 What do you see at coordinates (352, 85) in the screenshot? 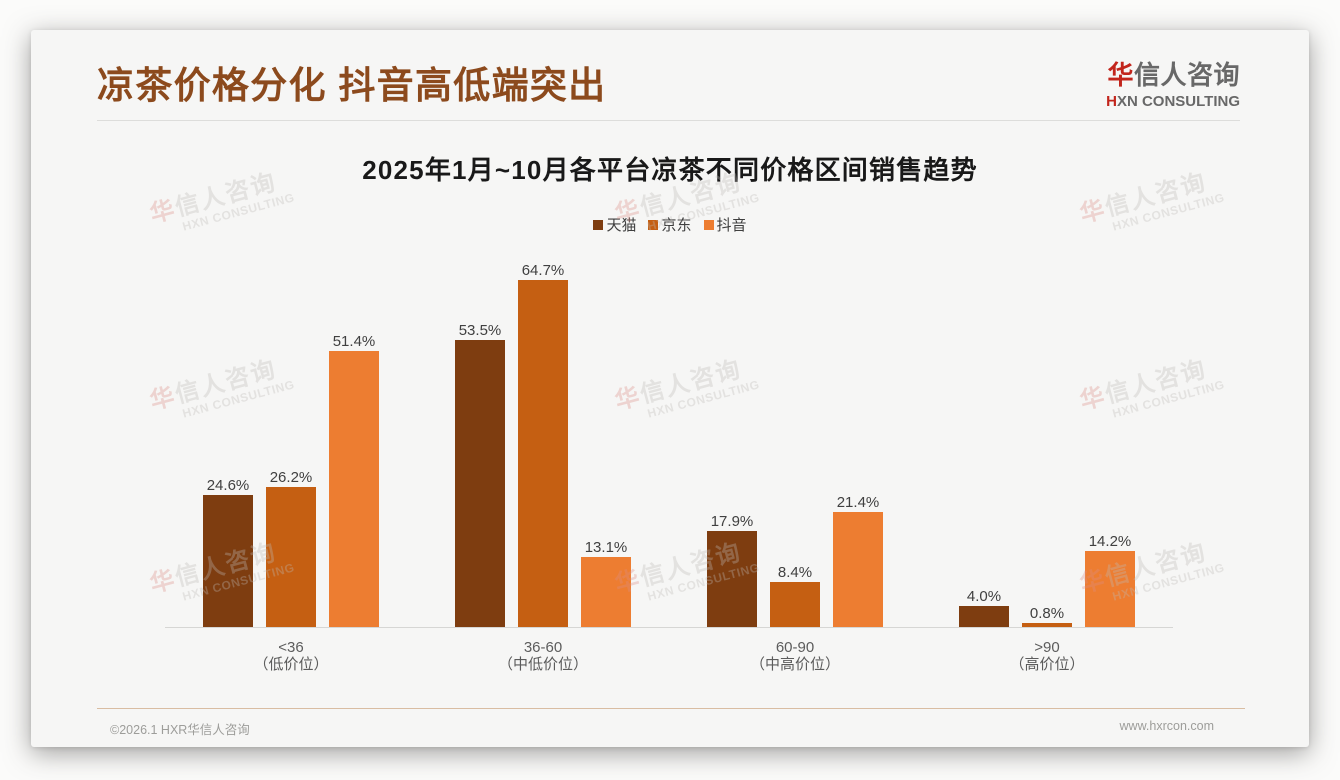
I see `page-title: 凉茶价格分化 抖音高低端突出` at bounding box center [352, 85].